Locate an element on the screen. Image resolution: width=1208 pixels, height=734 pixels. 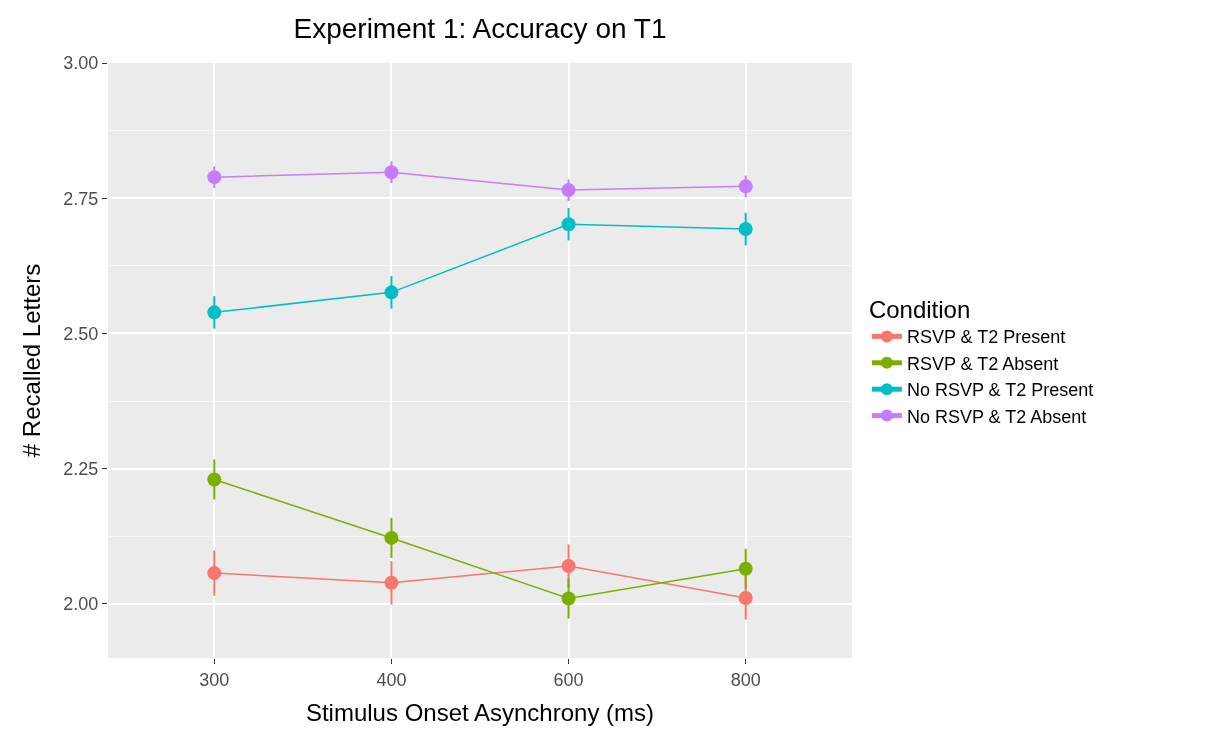
legend-label: No RSVP & T2 Present is located at coordinates (1000, 390).